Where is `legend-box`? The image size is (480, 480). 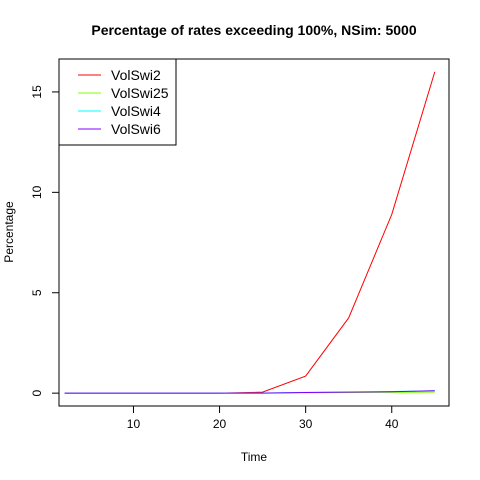
legend-box is located at coordinates (117, 102).